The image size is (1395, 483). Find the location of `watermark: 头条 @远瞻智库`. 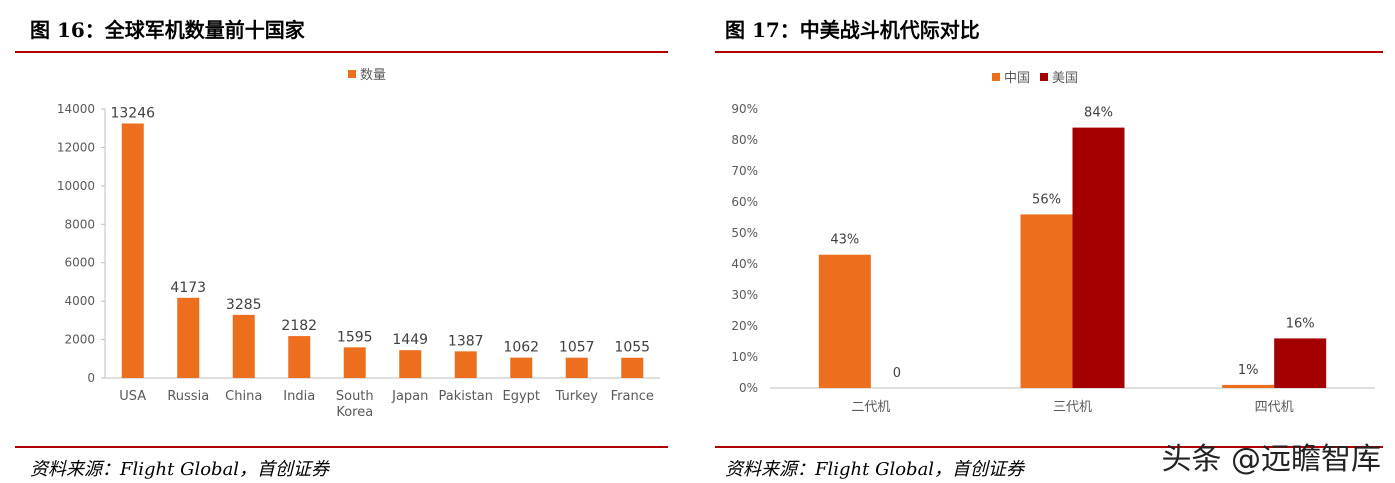

watermark: 头条 @远瞻智库 is located at coordinates (1271, 459).